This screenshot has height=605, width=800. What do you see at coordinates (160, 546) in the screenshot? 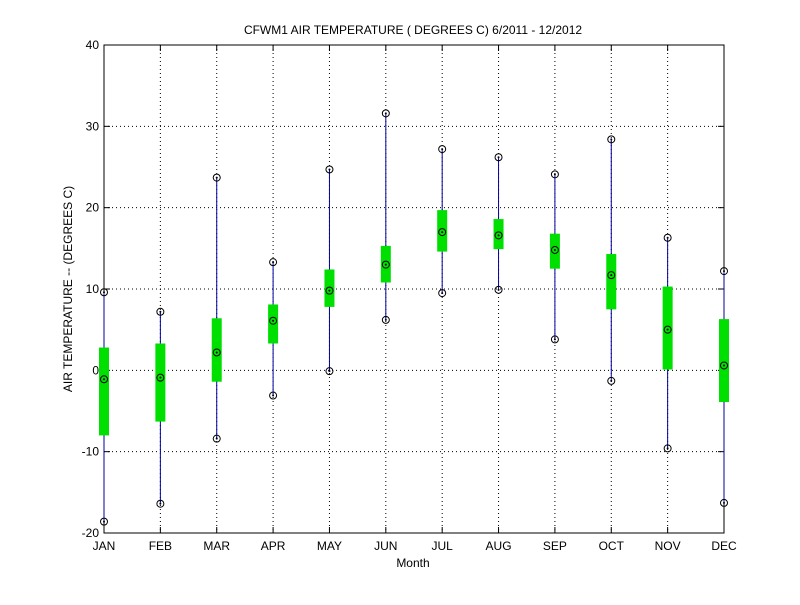
I see `x-tick-label: FEB` at bounding box center [160, 546].